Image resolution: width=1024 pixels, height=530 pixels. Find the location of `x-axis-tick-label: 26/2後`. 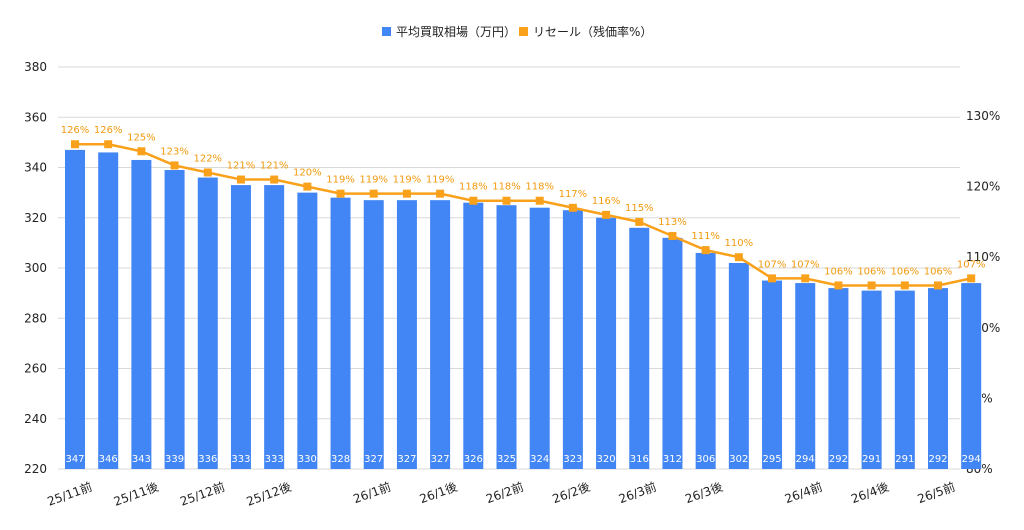

x-axis-tick-label: 26/2後 is located at coordinates (571, 493).